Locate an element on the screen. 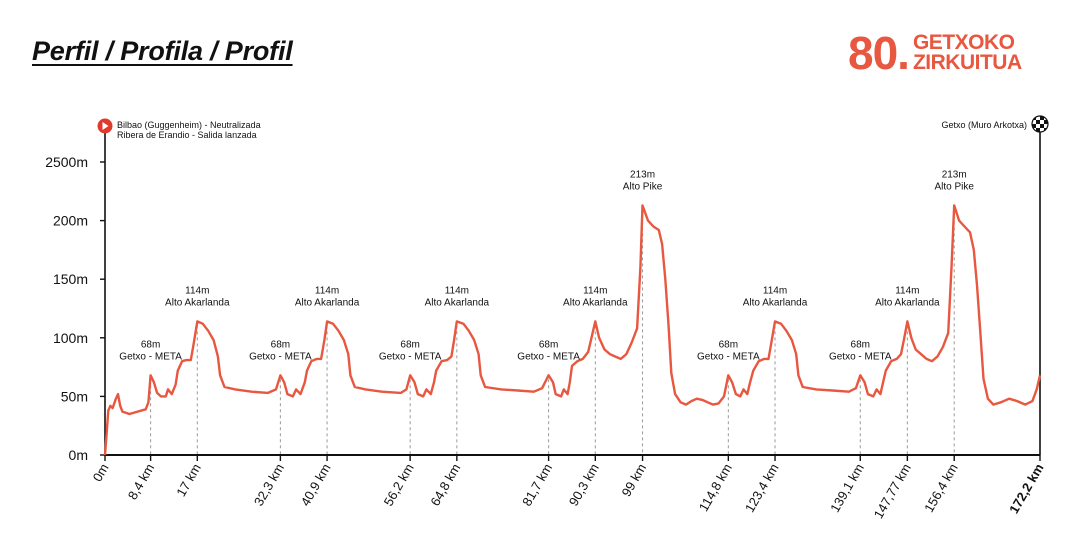  x-tick-label: 64,8 km is located at coordinates (445, 485).